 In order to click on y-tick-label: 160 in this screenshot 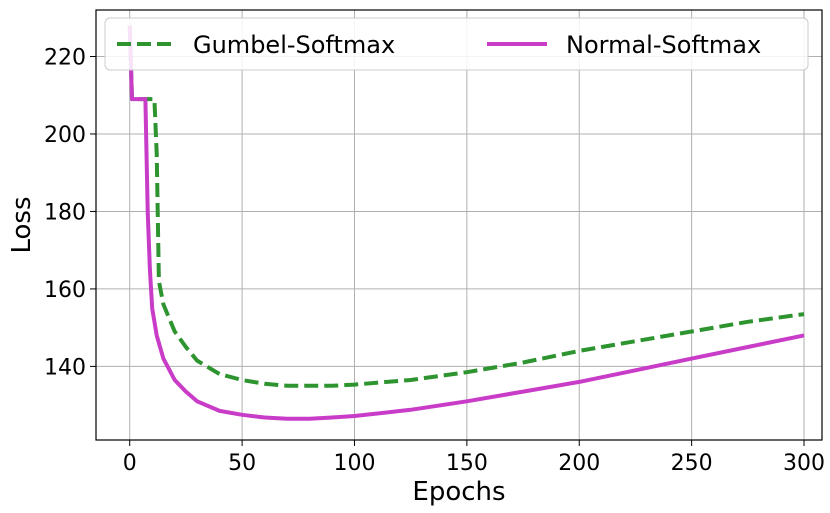, I will do `click(65, 290)`.